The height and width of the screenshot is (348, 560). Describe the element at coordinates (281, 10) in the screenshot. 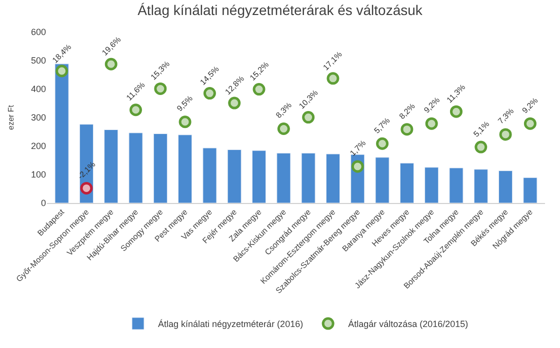

I see `chart-title: Átlag kínálati négyzetméterárak és változásuk` at that location.